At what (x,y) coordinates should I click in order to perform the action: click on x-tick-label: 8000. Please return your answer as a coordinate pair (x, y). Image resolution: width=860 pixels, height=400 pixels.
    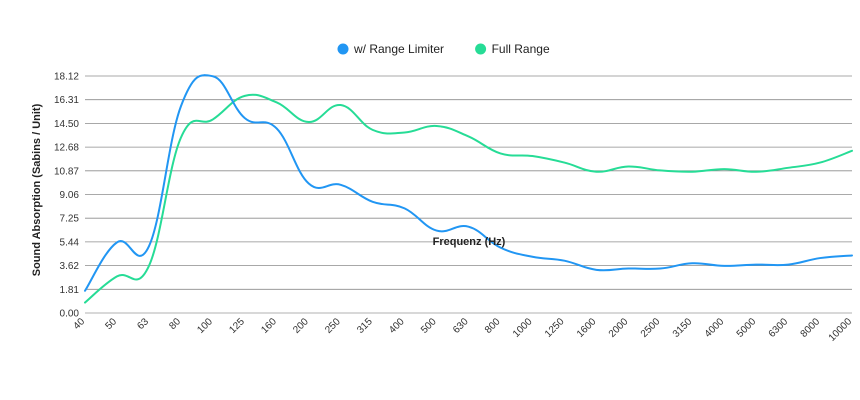
    Looking at the image, I should click on (811, 328).